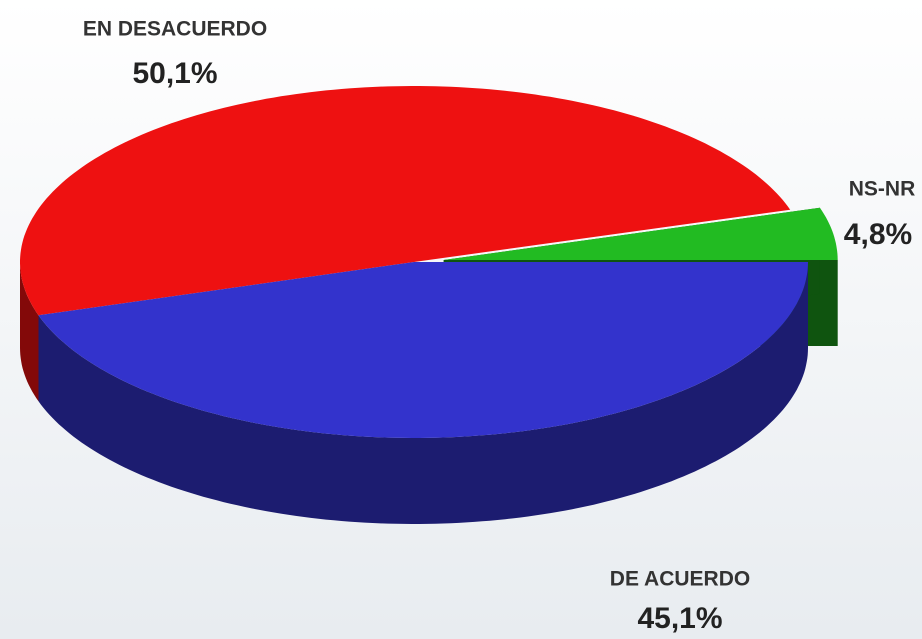 The image size is (922, 639). Describe the element at coordinates (680, 579) in the screenshot. I see `category-label: DE ACUERDO` at that location.